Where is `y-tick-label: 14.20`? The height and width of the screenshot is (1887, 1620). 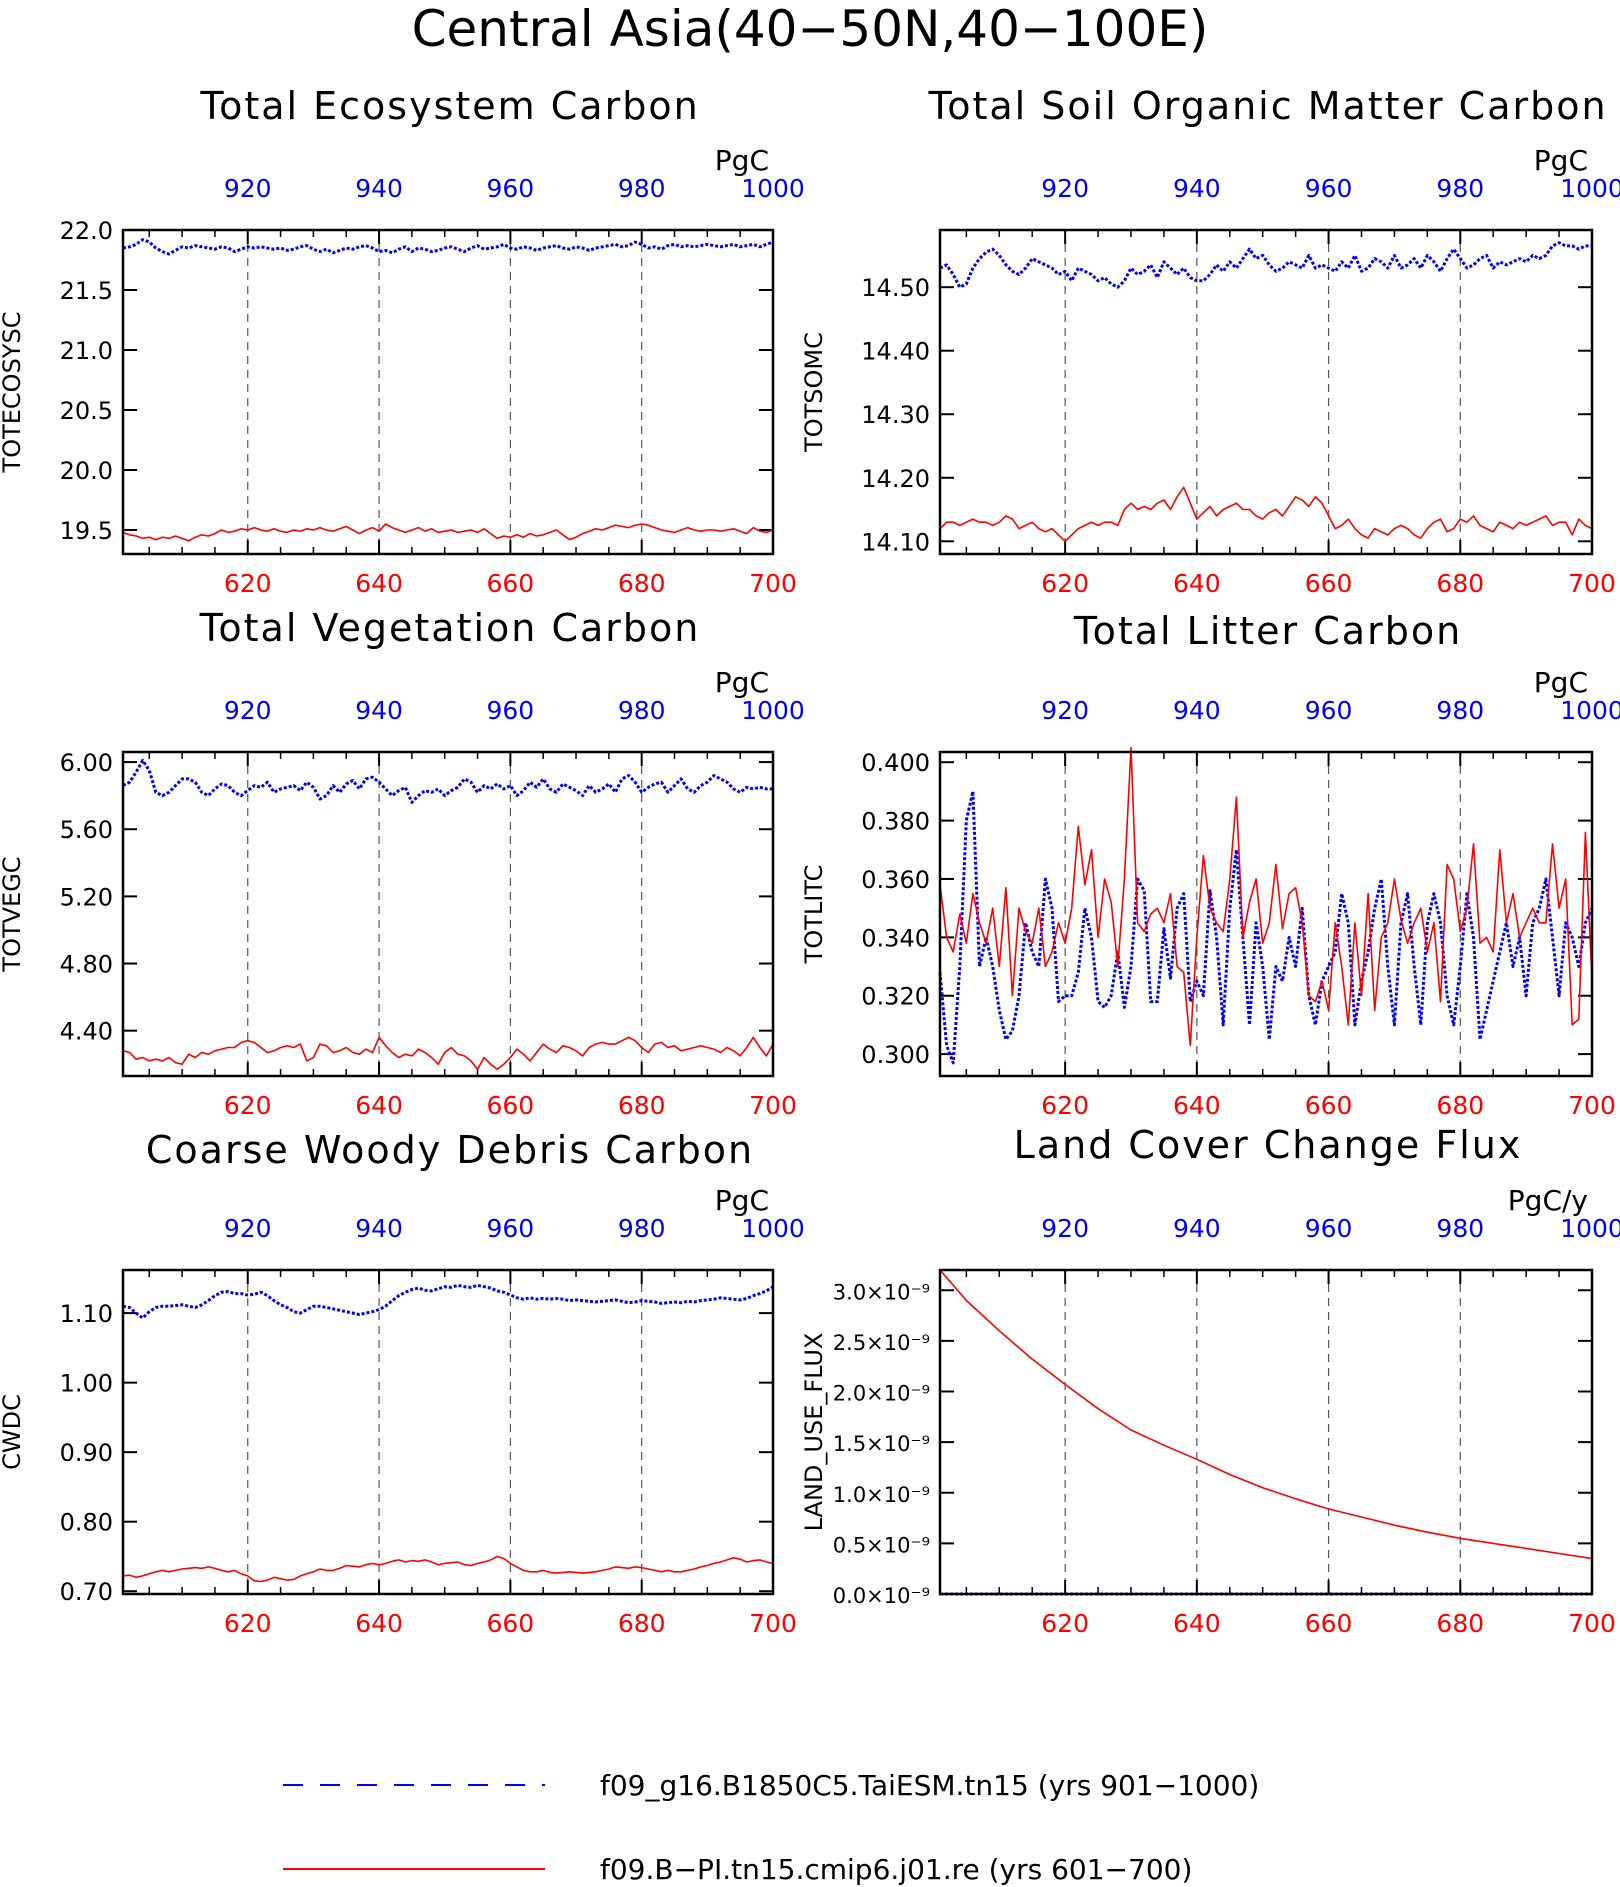 y-tick-label: 14.20 is located at coordinates (895, 479).